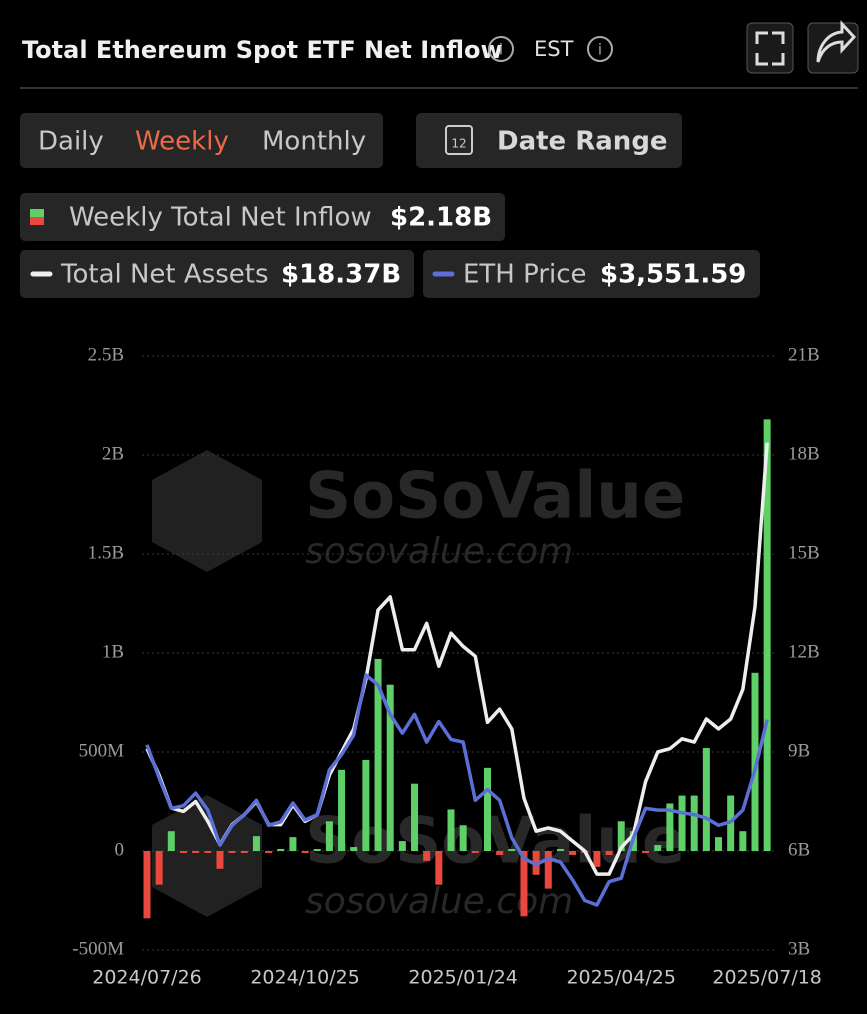 The image size is (867, 1014). Describe the element at coordinates (120, 849) in the screenshot. I see `y-tick-label: 0` at that location.